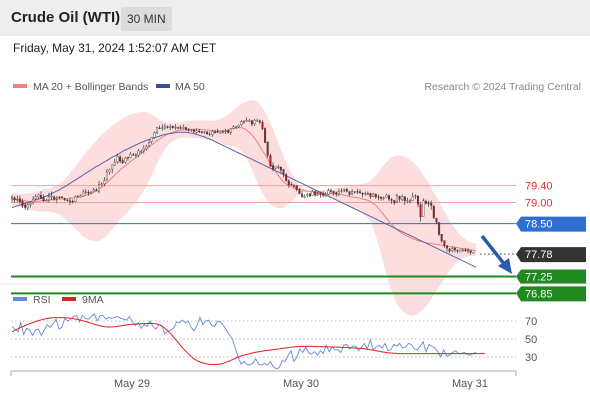 Image resolution: width=590 pixels, height=400 pixels. I want to click on chart-header: Crude Oil (WTI) 30 MIN, so click(295, 18).